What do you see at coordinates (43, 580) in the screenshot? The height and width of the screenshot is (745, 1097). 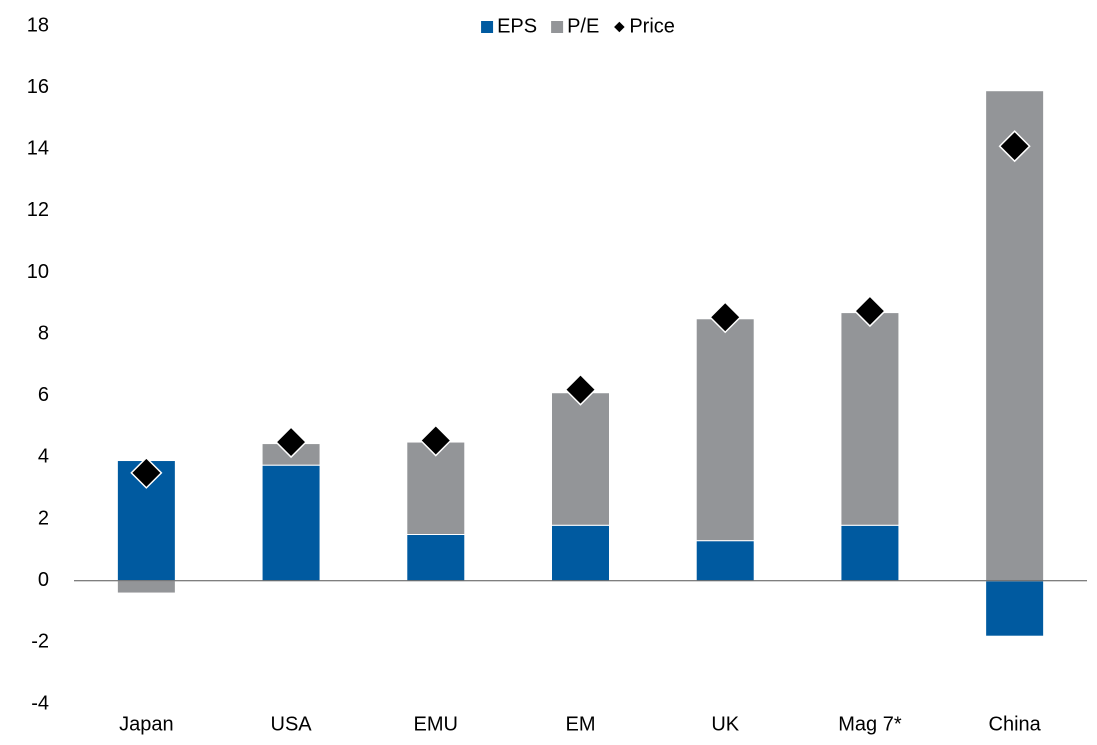 I see `y-tick-label: 0` at bounding box center [43, 580].